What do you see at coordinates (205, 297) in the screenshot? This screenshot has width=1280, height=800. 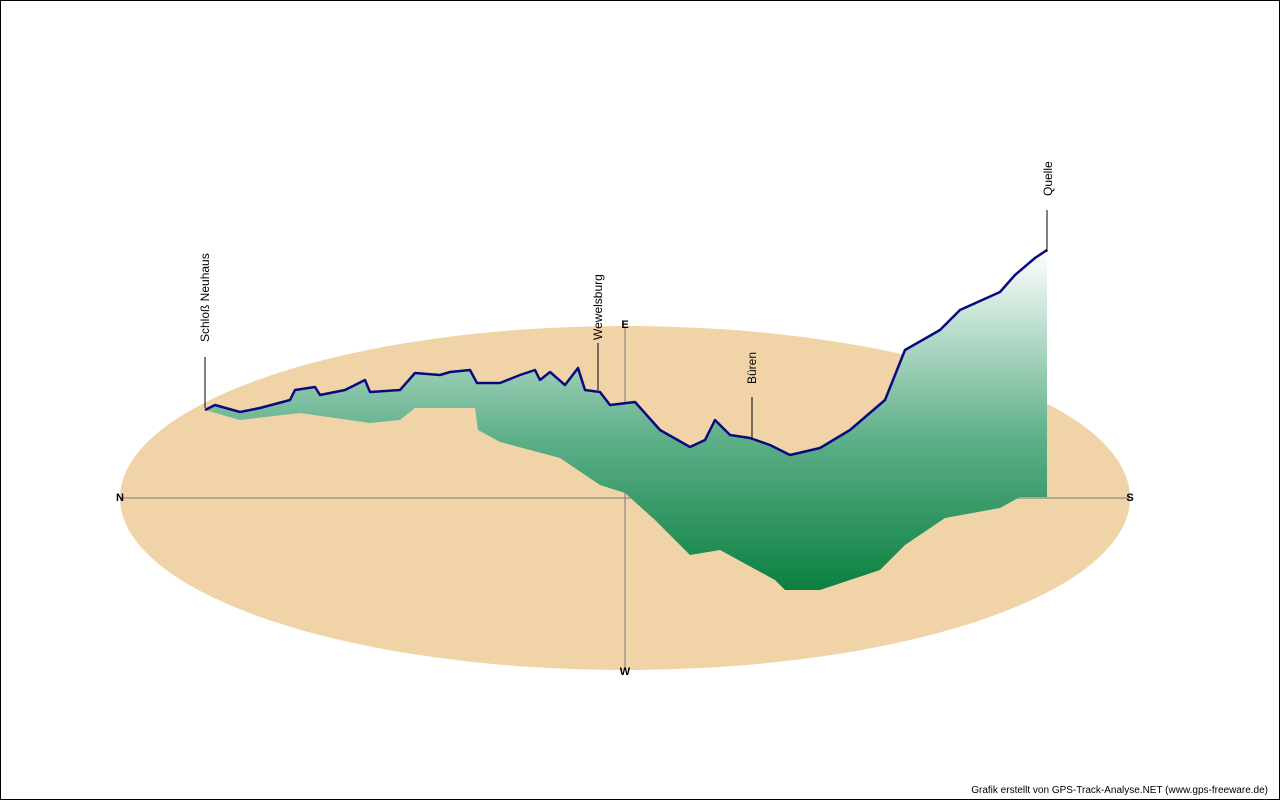 I see `waypoint-label: Schloß Neuhaus` at bounding box center [205, 297].